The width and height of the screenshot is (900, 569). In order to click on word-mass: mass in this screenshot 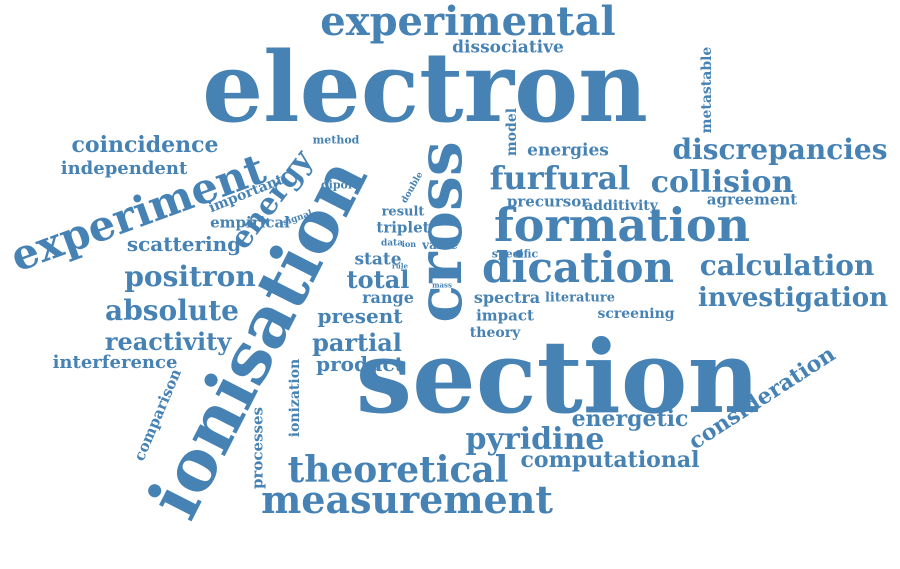, I will do `click(442, 285)`.